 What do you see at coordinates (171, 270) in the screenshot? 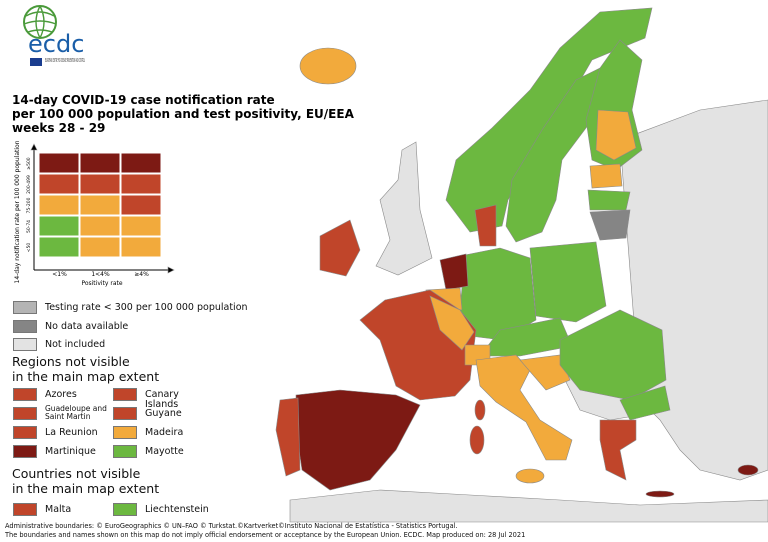
I see `x-arrow` at bounding box center [171, 270].